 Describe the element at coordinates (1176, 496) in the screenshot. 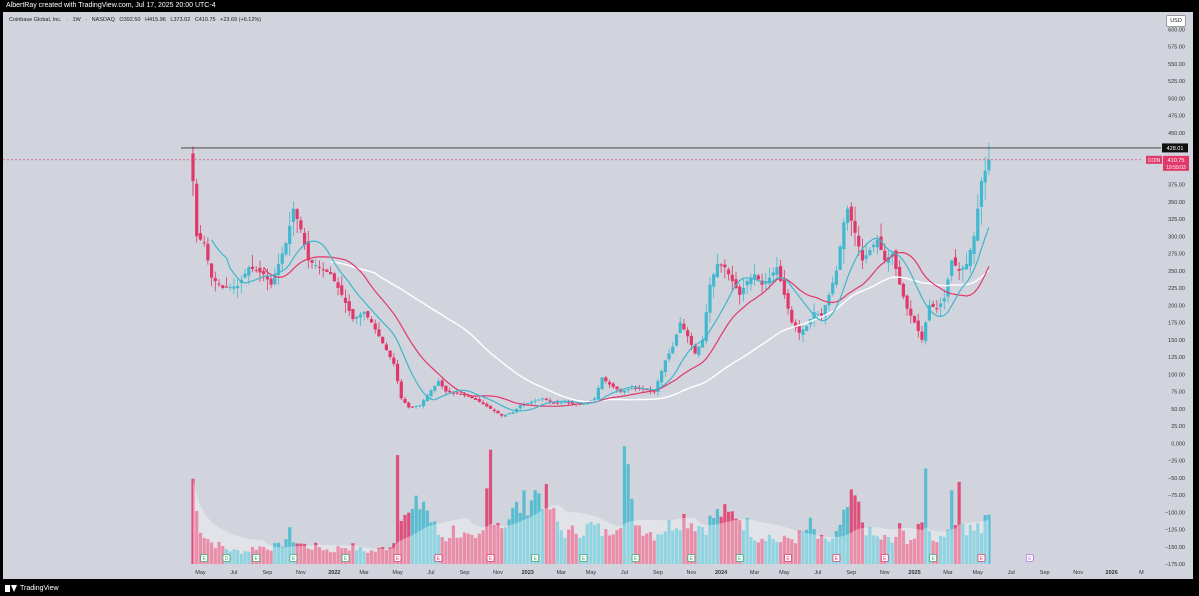

I see `y-tick-label: −75.00` at that location.